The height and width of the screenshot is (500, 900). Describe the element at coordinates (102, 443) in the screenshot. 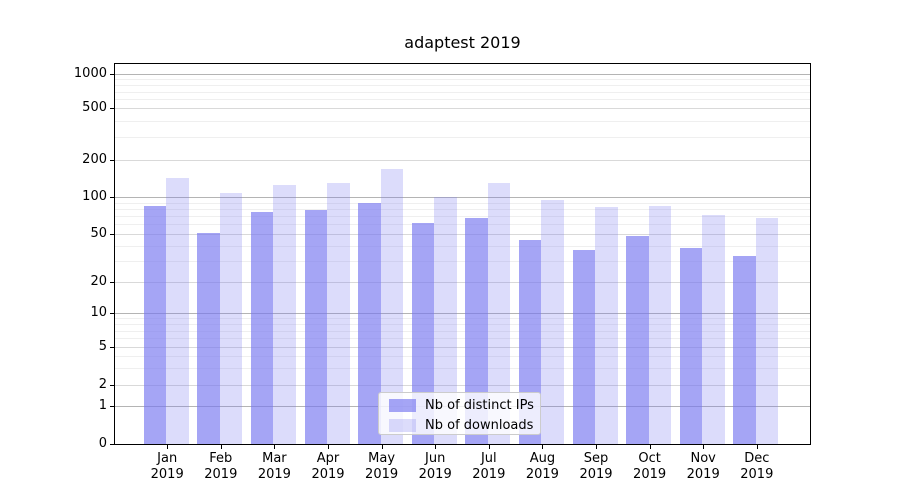

I see `y-tick-label: 0` at that location.